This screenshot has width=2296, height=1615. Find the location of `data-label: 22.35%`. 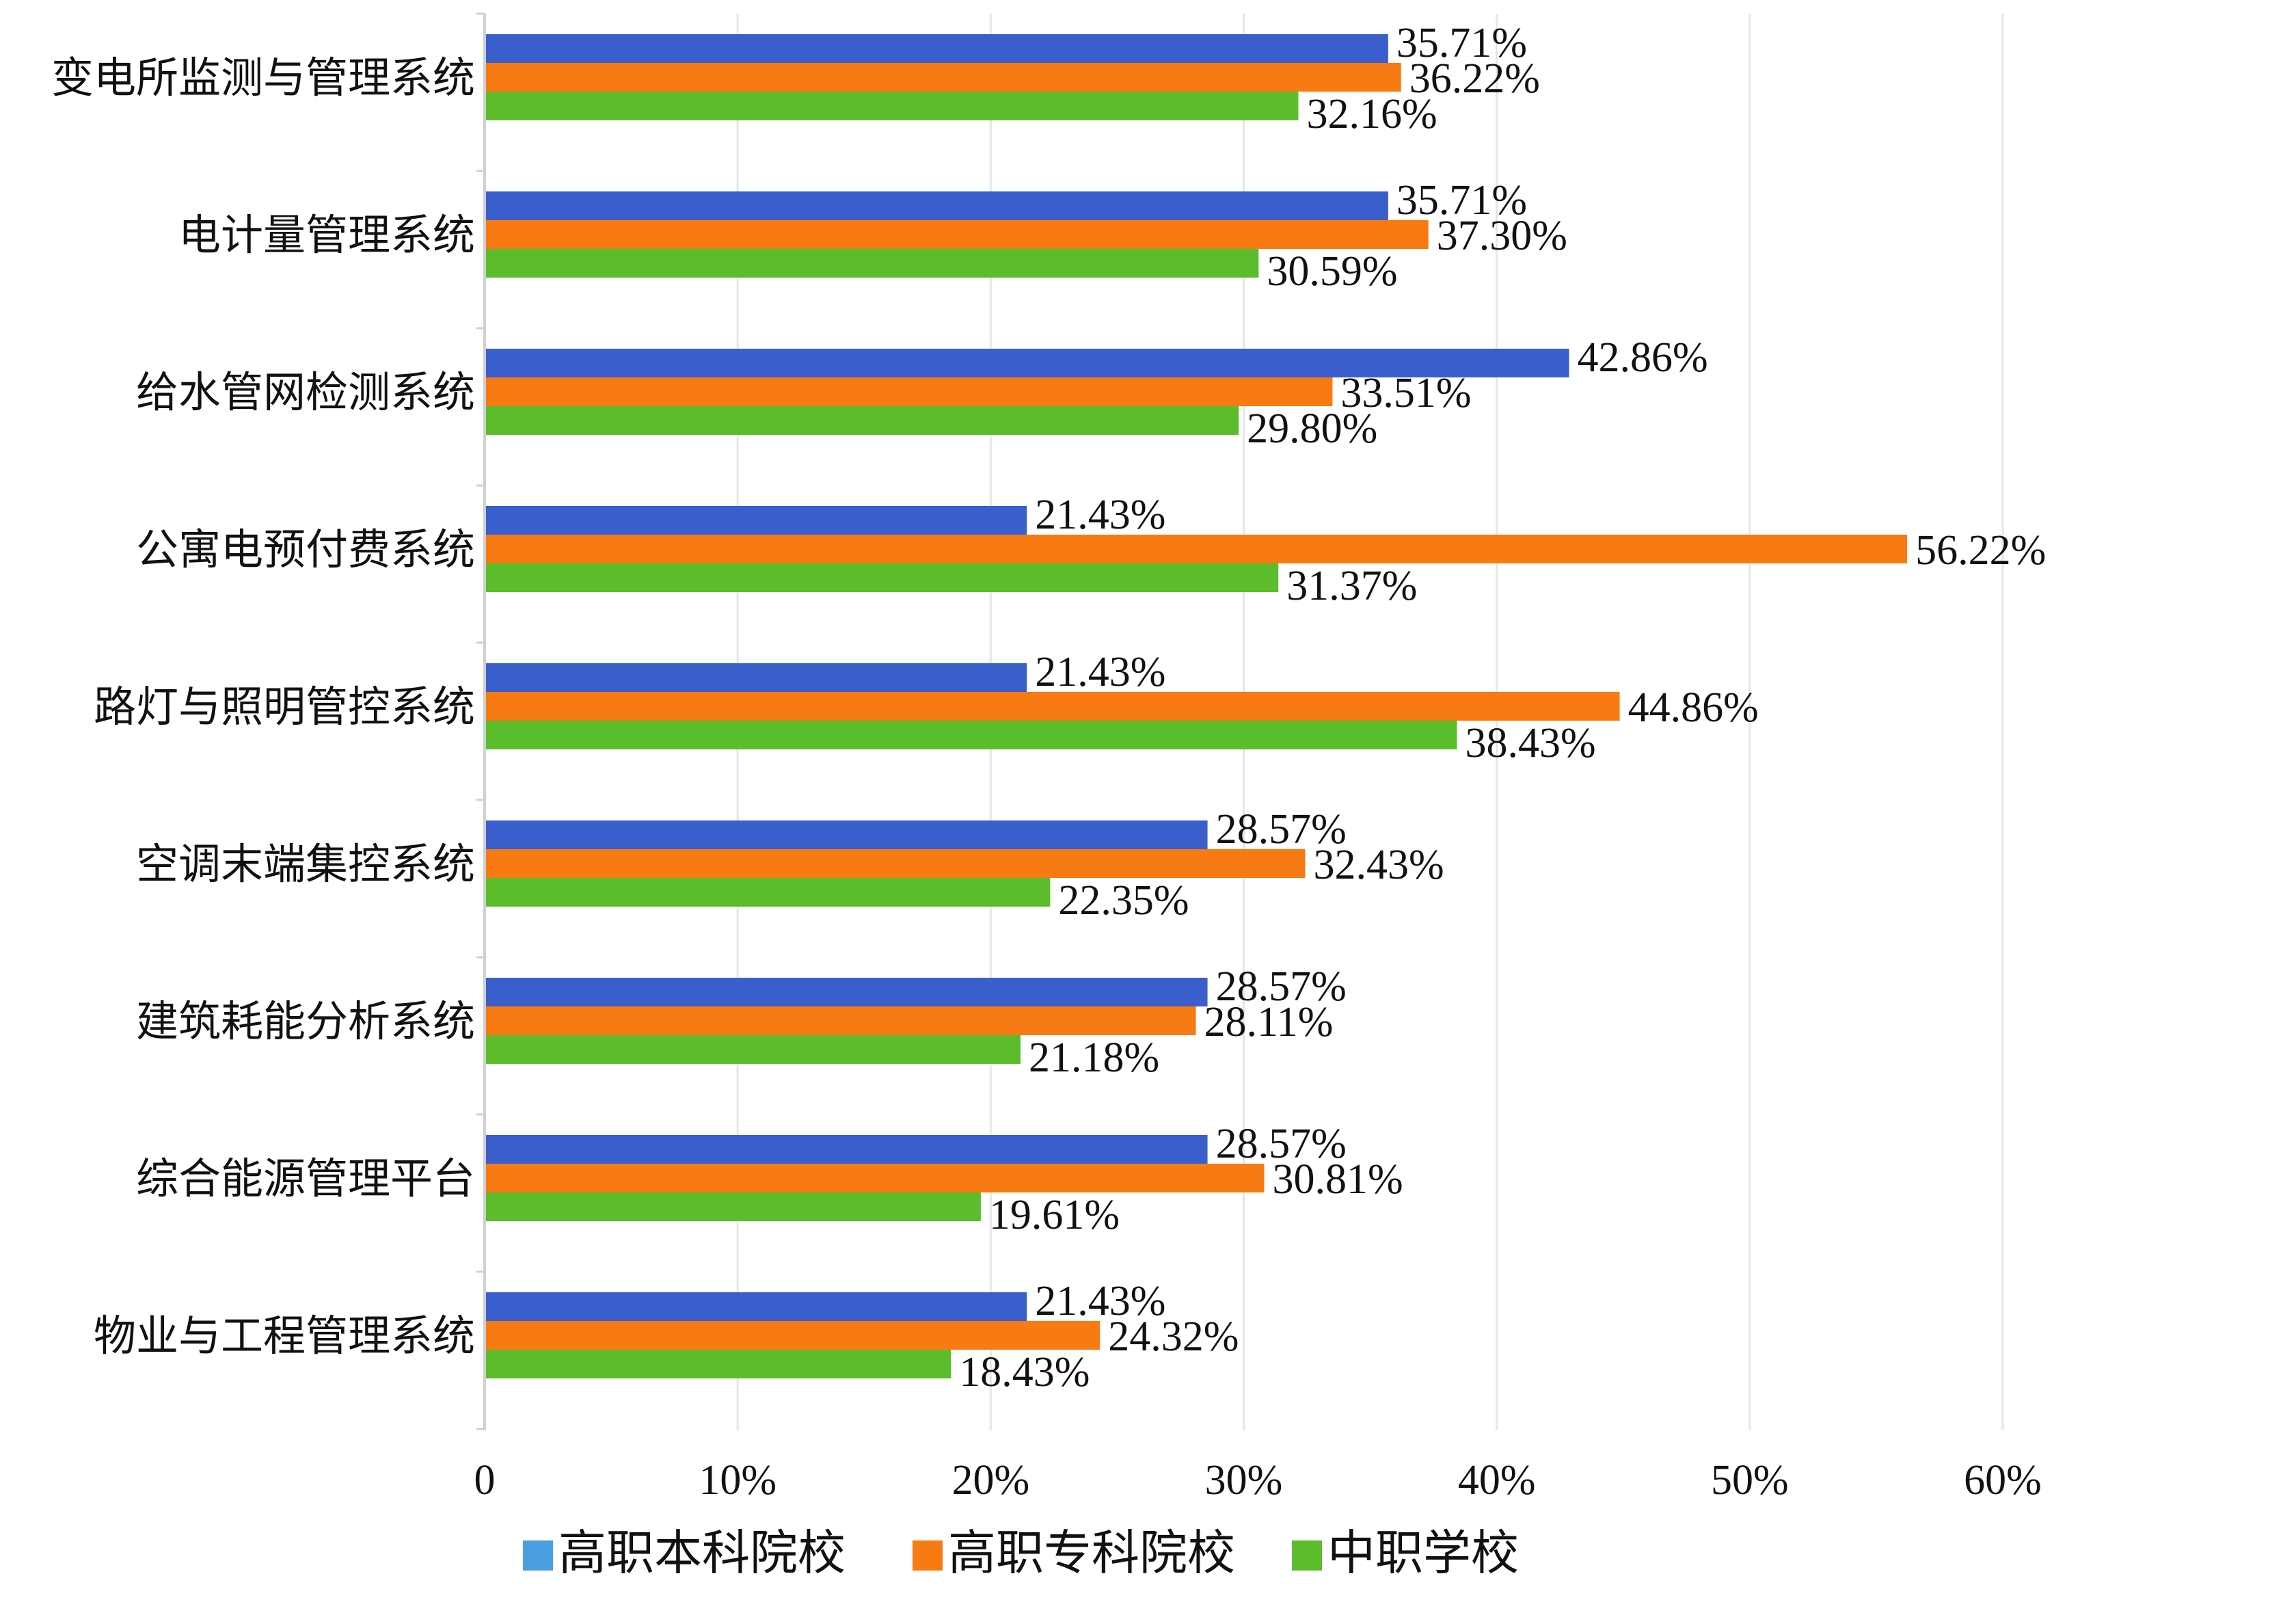

data-label: 22.35% is located at coordinates (1123, 900).